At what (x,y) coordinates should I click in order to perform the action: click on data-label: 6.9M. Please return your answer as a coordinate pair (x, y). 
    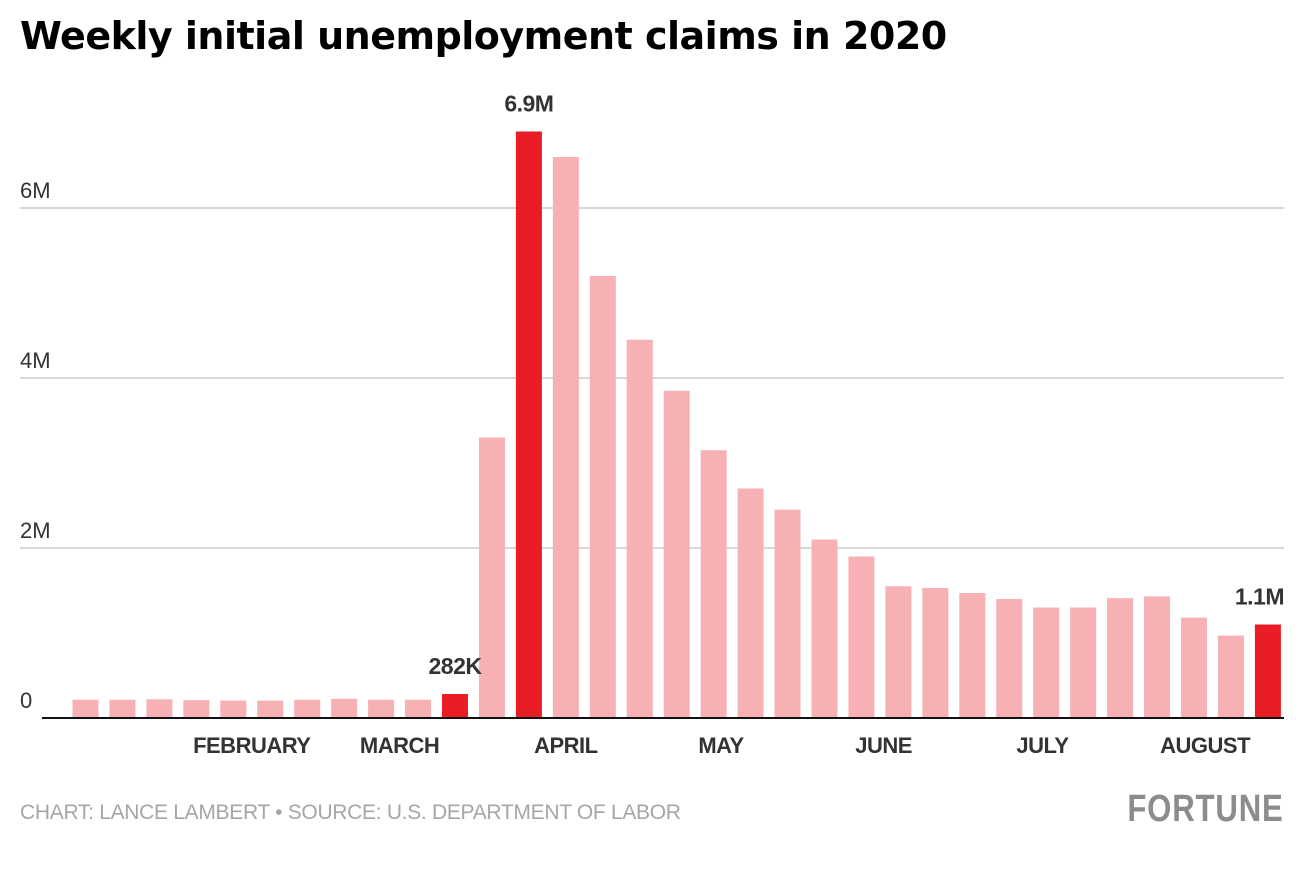
    Looking at the image, I should click on (528, 104).